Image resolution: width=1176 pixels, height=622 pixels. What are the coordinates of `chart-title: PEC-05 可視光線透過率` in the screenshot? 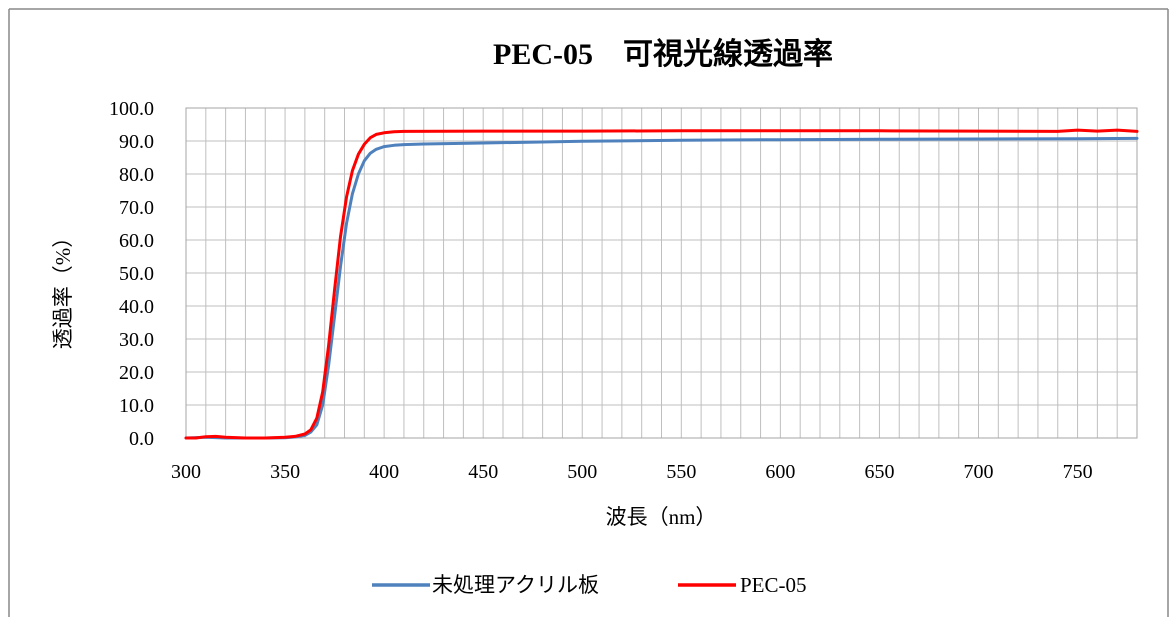 It's located at (663, 54).